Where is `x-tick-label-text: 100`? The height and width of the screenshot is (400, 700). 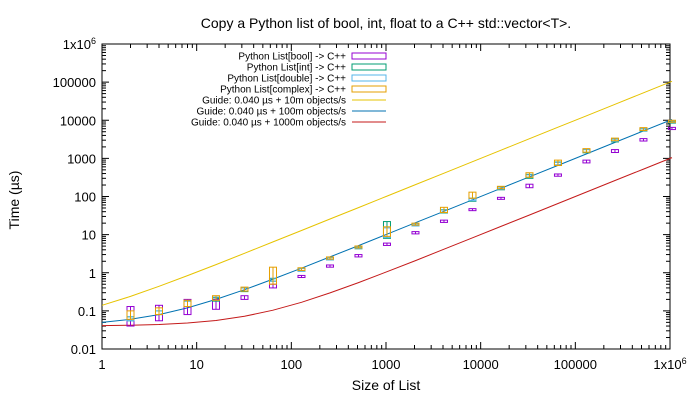 x-tick-label-text: 100 is located at coordinates (291, 364).